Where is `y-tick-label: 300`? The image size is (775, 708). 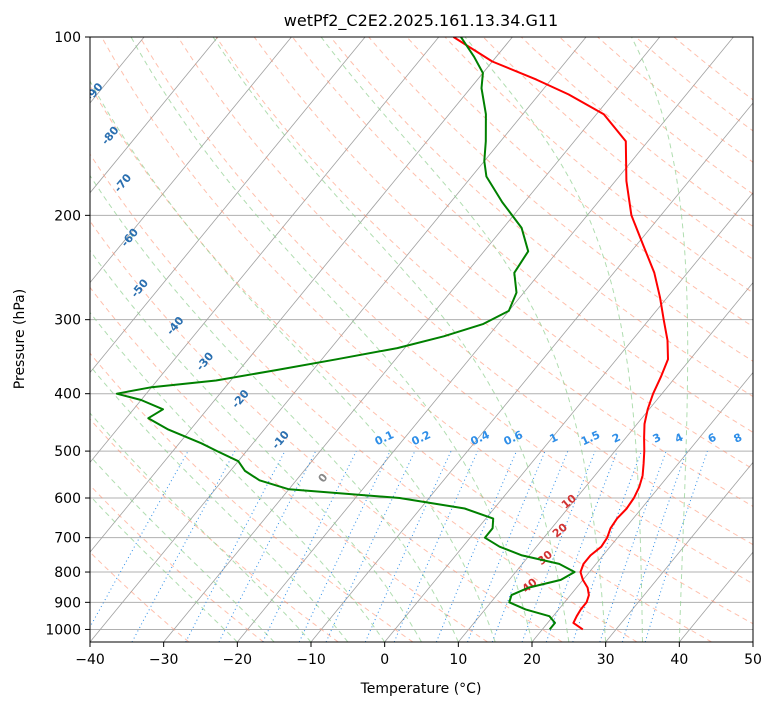
y-tick-label: 300 is located at coordinates (67, 321).